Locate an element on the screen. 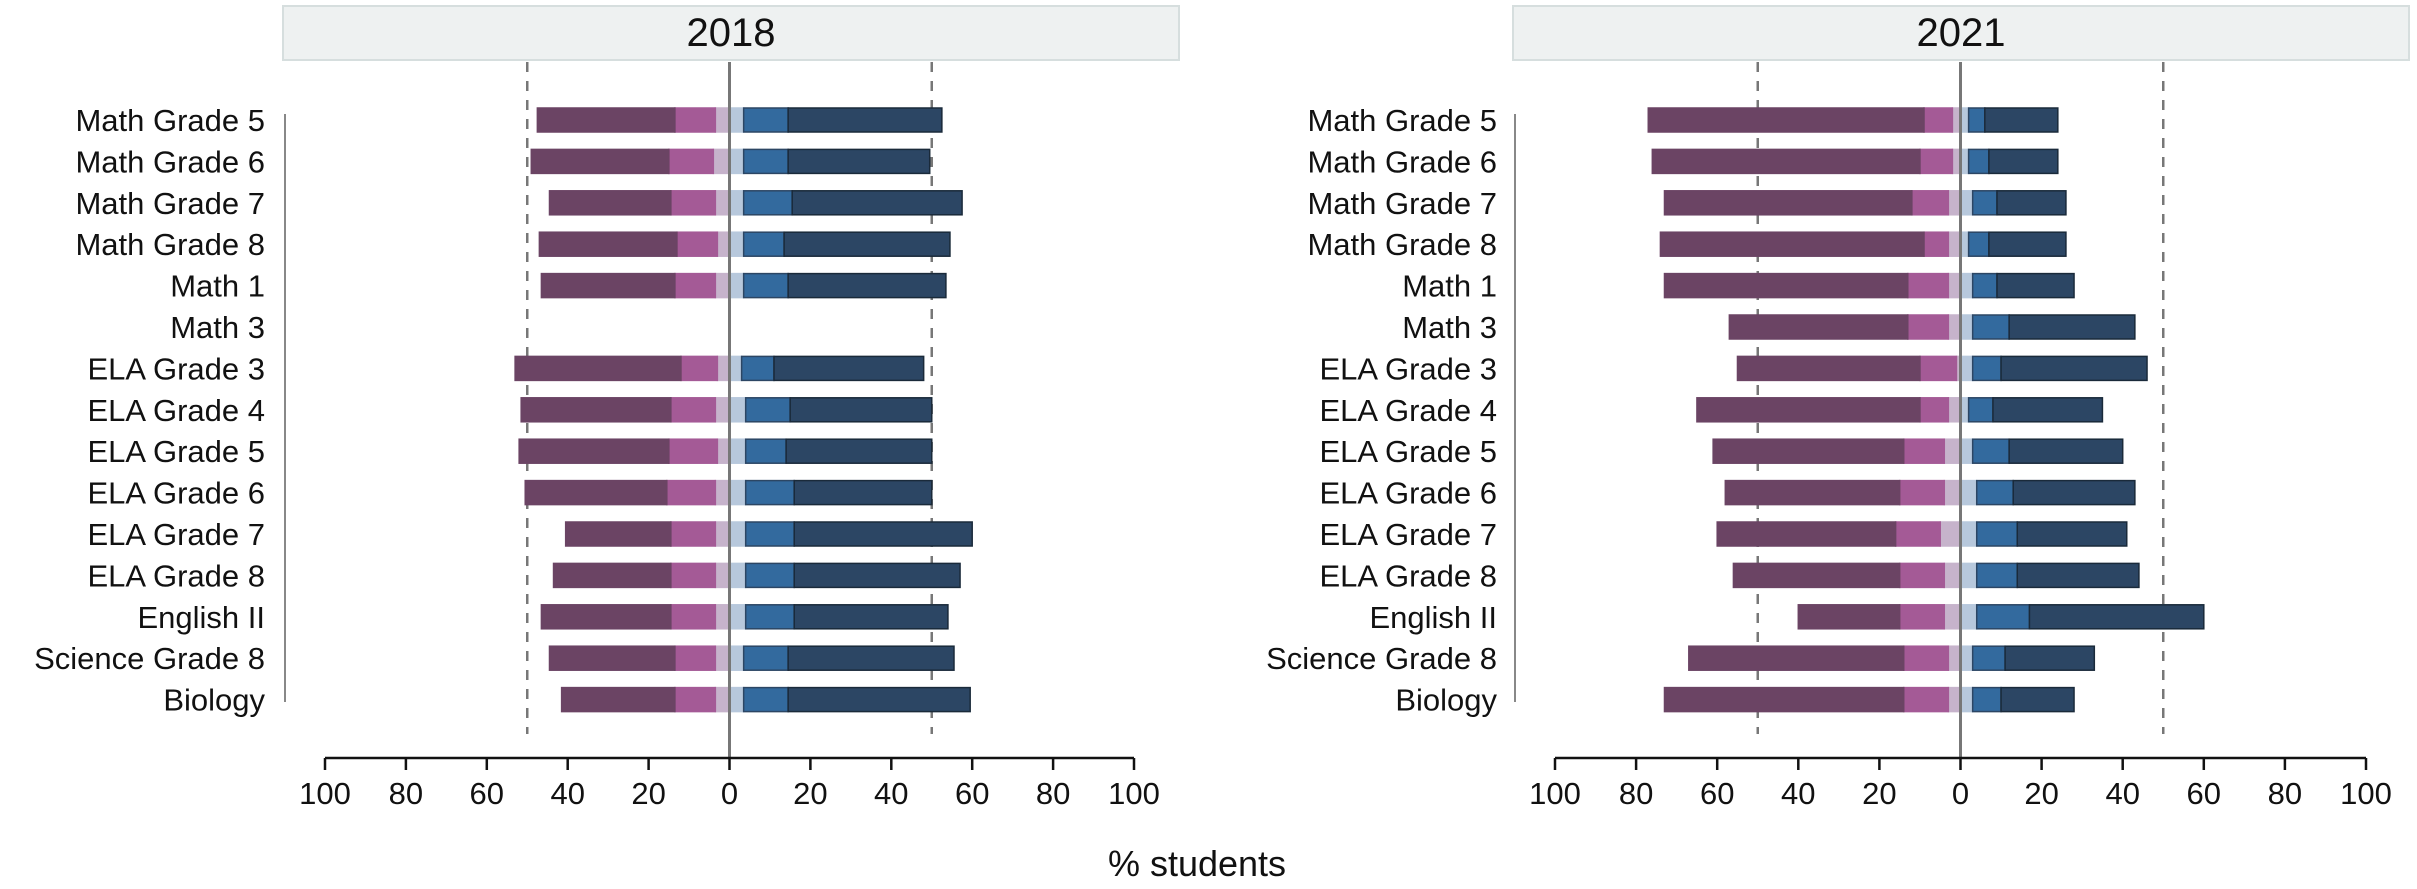 The image size is (2417, 889). panel-title: 2018 is located at coordinates (731, 33).